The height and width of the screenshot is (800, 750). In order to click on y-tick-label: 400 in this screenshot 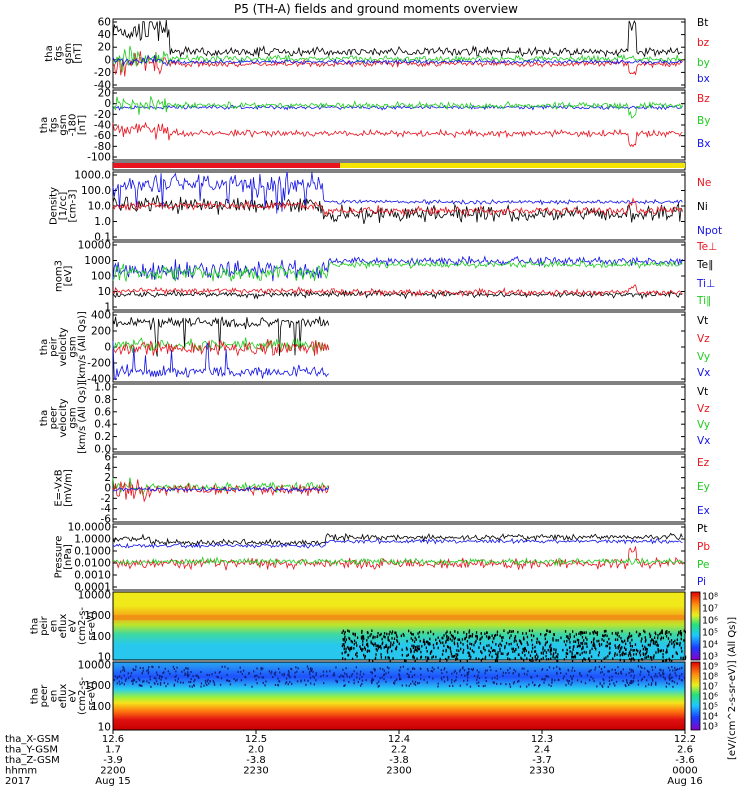, I will do `click(101, 316)`.